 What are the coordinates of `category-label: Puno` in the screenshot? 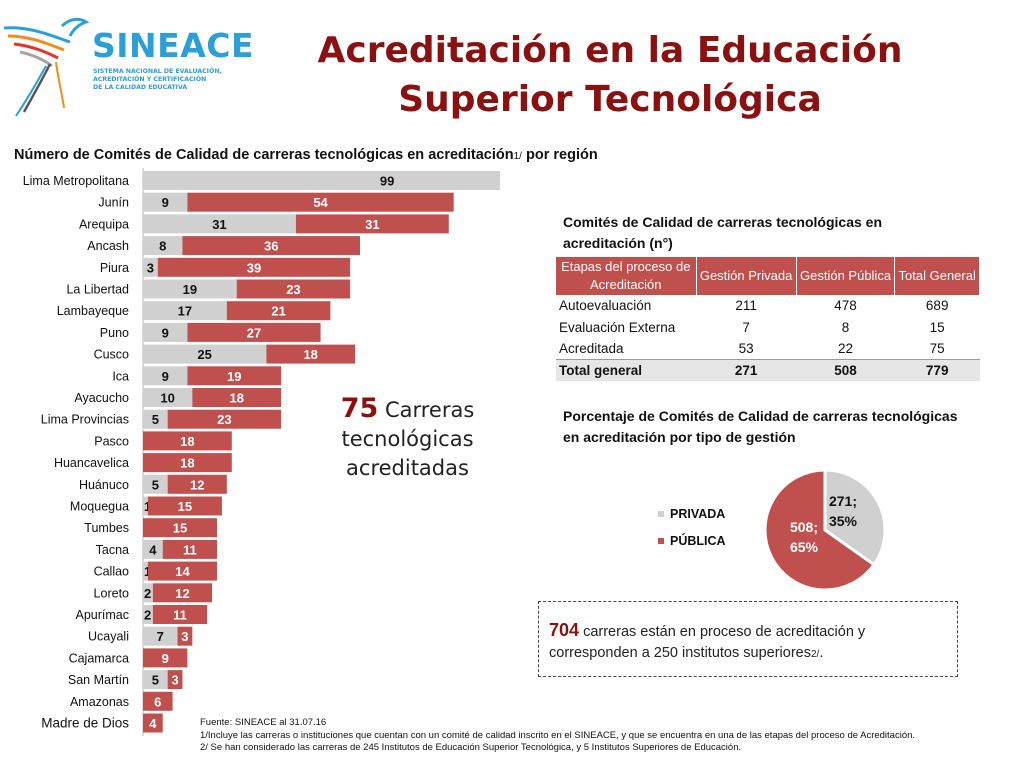 It's located at (114, 333).